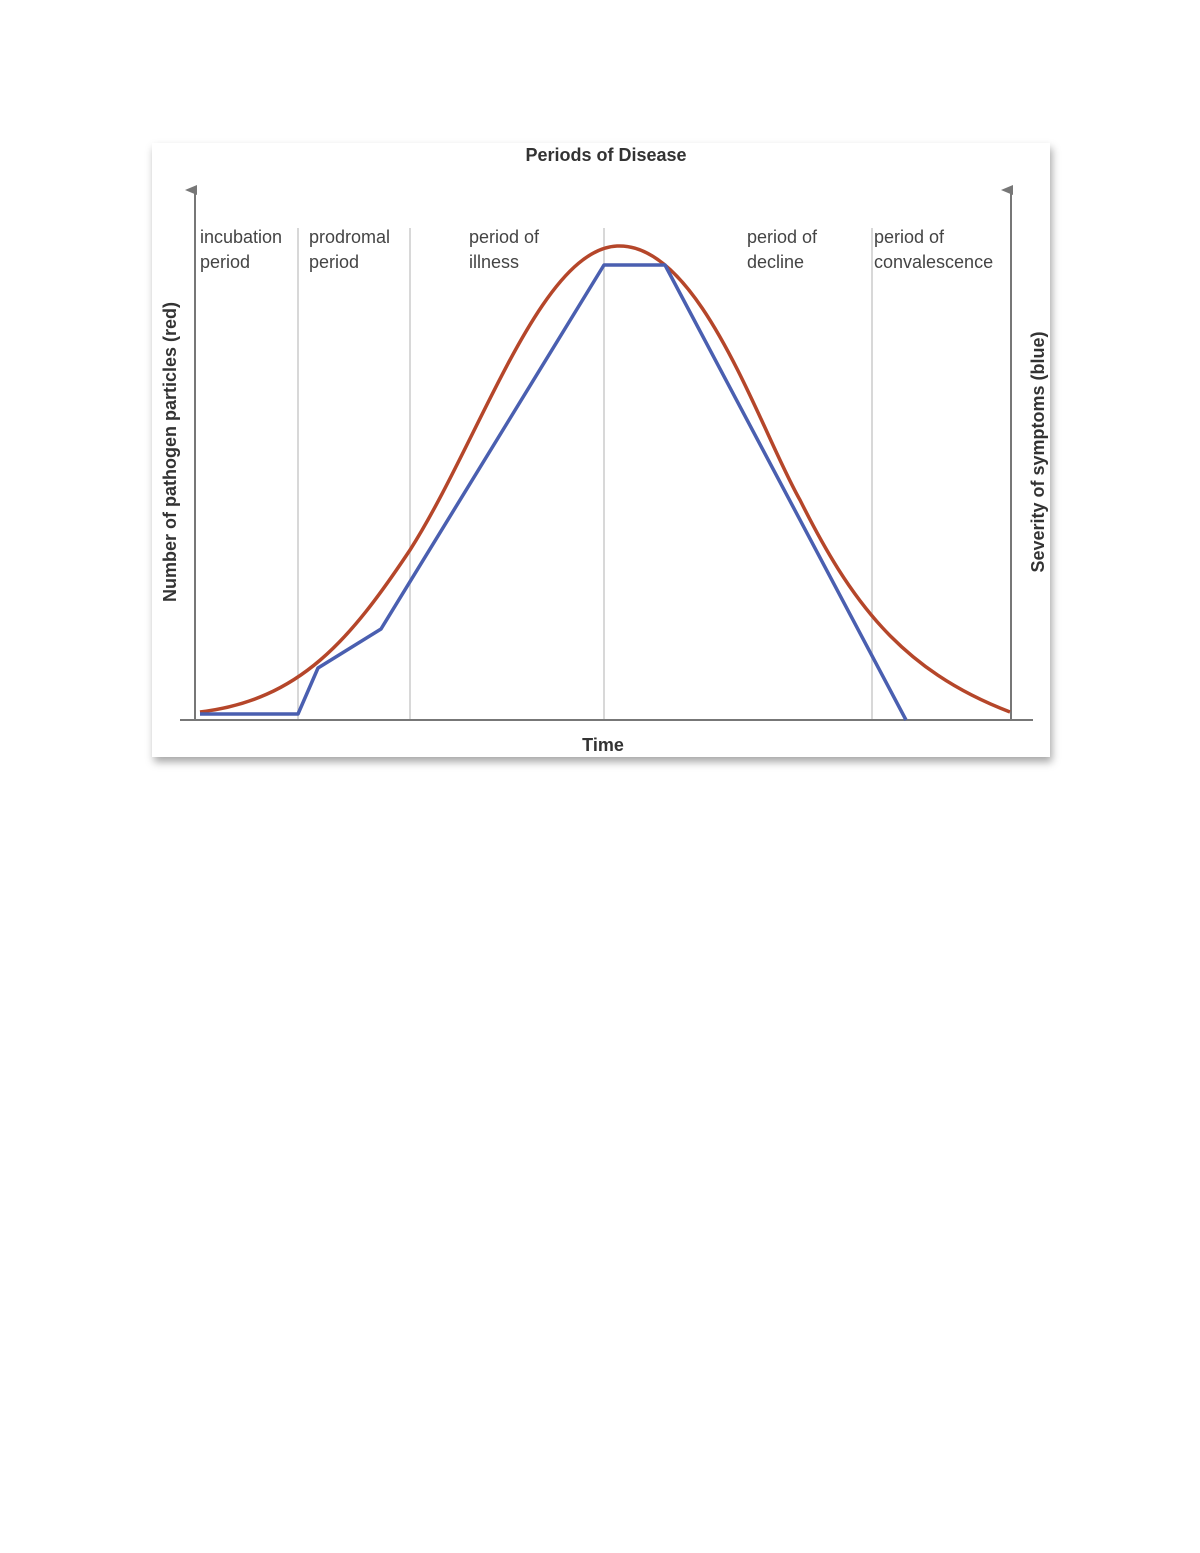  I want to click on period-label: decline, so click(775, 262).